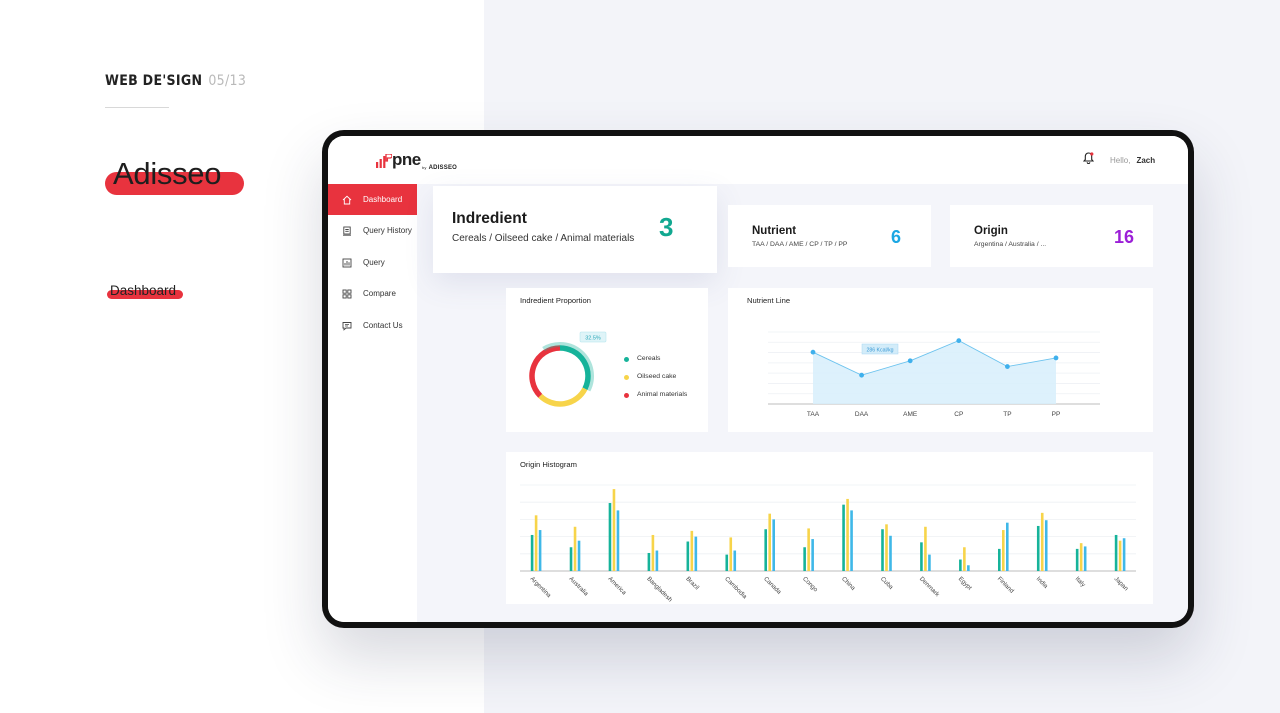 The width and height of the screenshot is (1280, 713). Describe the element at coordinates (800, 244) in the screenshot. I see `card-subtitle: TAA / DAA / AME / CP / TP / PP` at that location.